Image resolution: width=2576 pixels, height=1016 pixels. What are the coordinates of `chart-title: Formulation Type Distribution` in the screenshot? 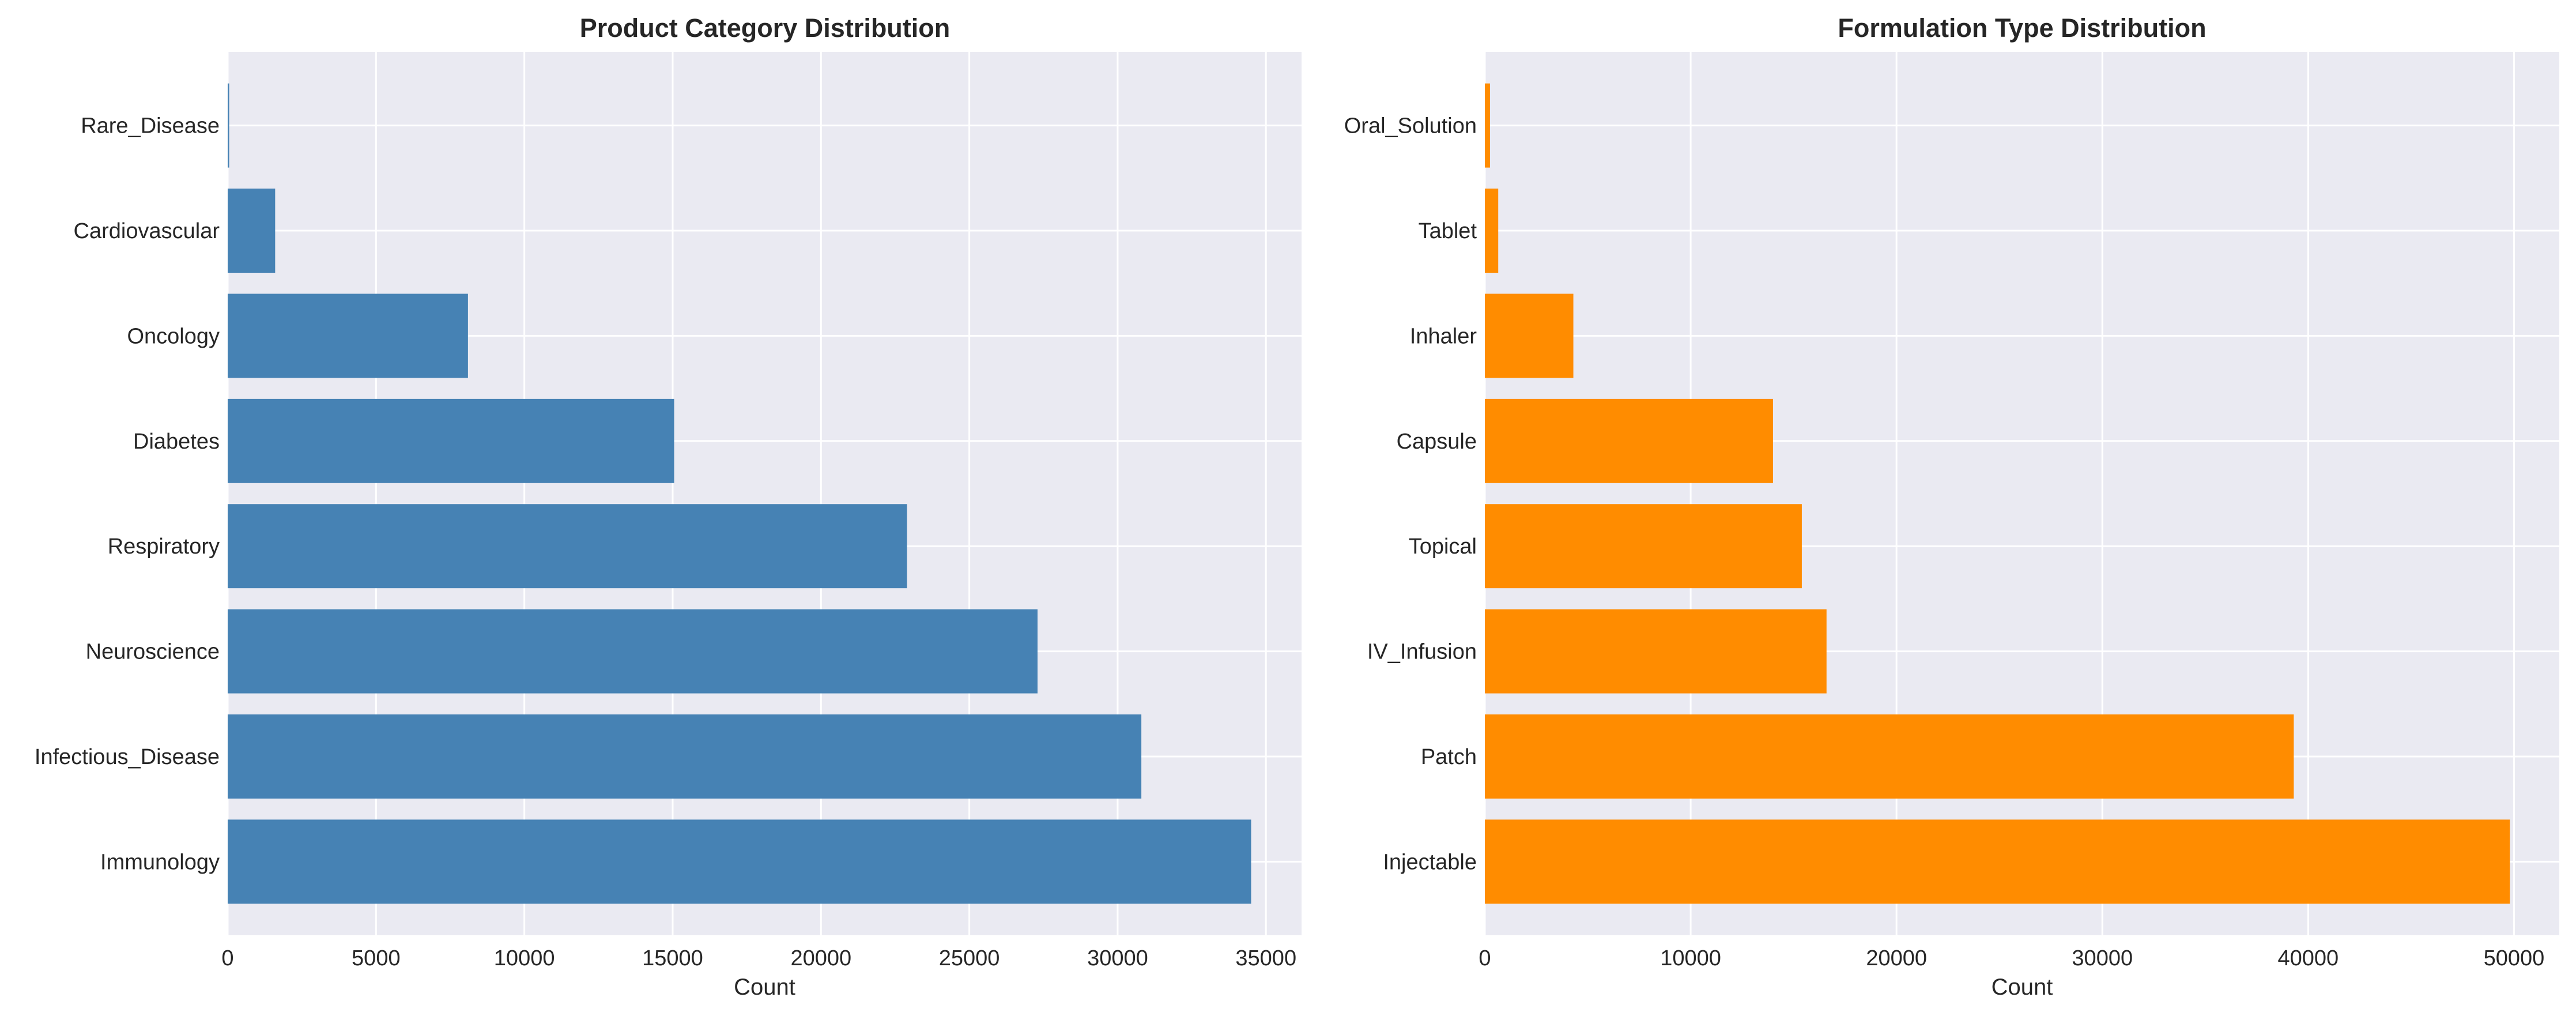 It's located at (2022, 28).